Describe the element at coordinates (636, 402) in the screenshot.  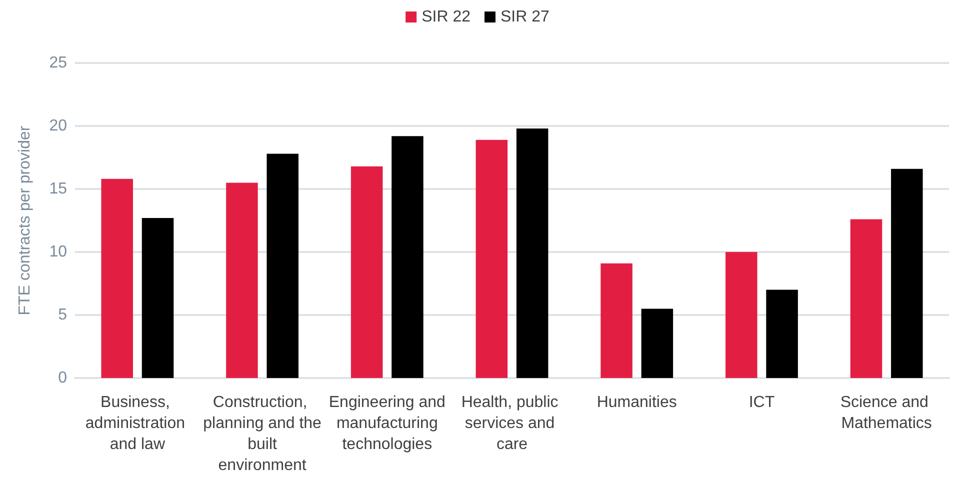
I see `x-tick-label: Humanities` at that location.